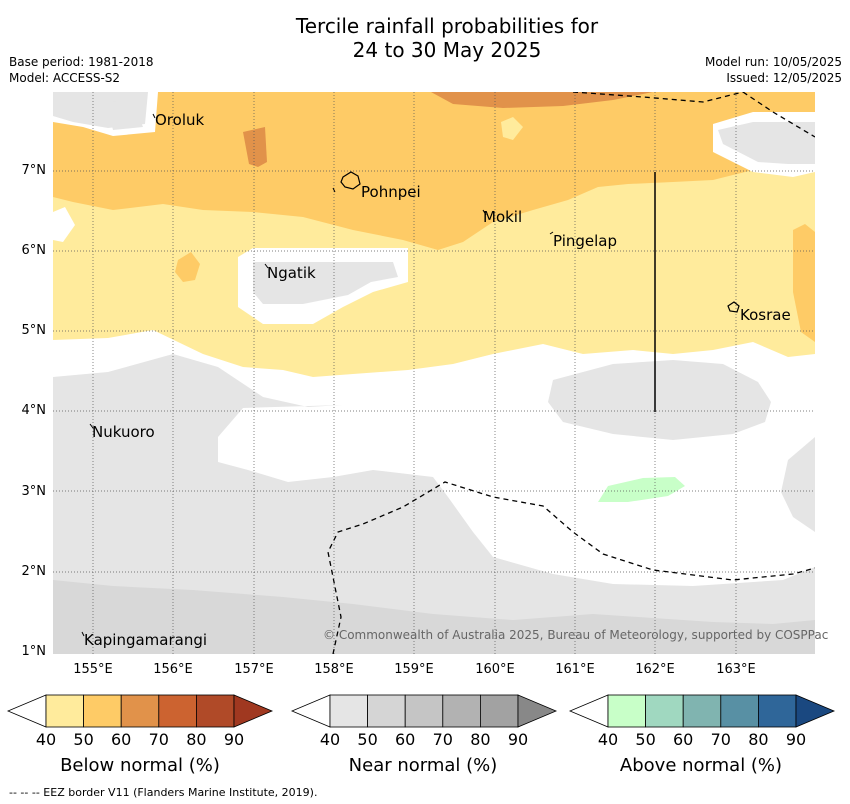 The height and width of the screenshot is (804, 850). Describe the element at coordinates (585, 241) in the screenshot. I see `label-pingelap: Pingelap` at that location.